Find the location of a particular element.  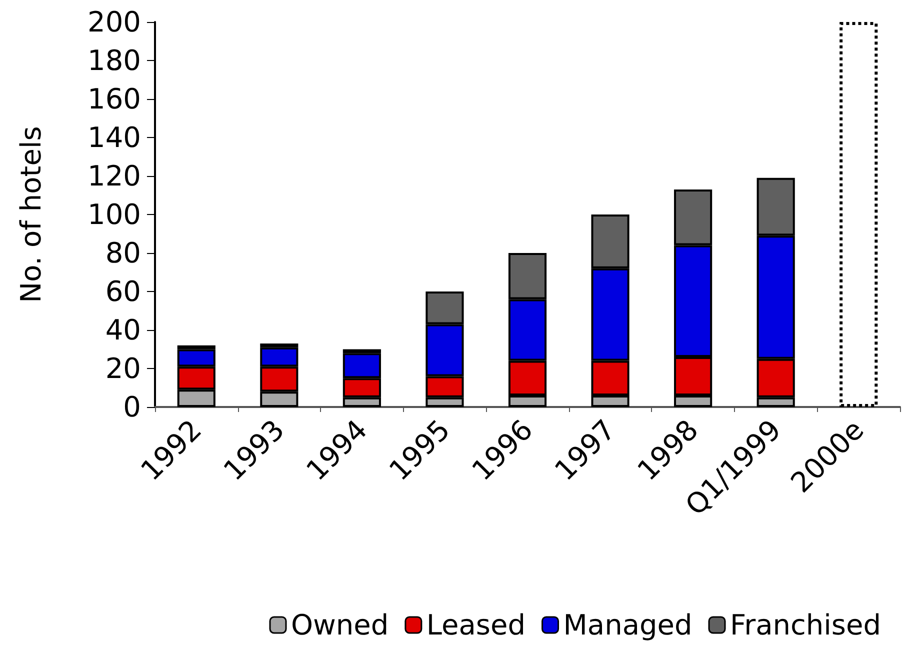

y-tick-label: 200 is located at coordinates (114, 22).